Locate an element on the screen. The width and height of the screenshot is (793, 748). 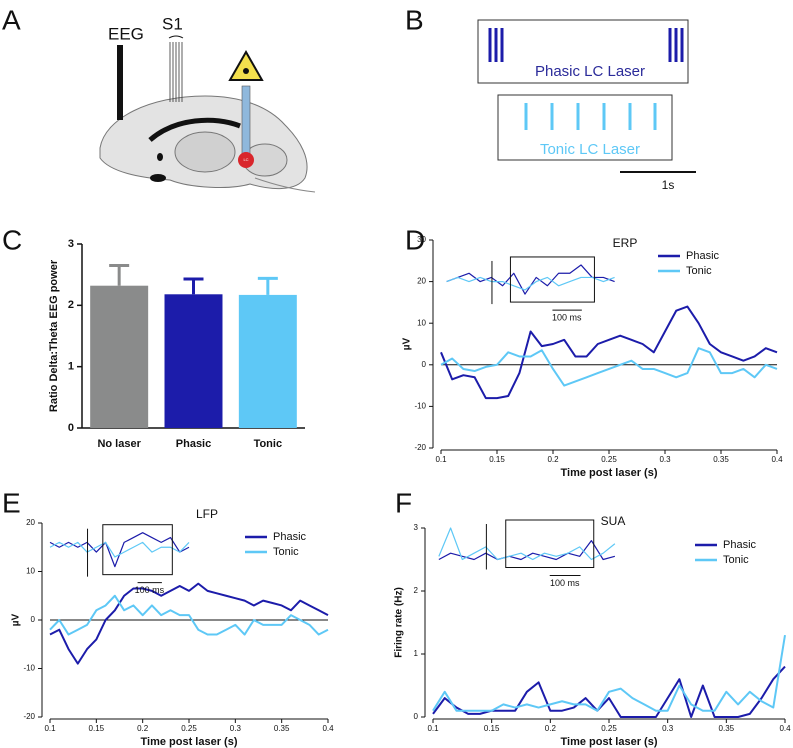
brainstem is located at coordinates (285, 185).